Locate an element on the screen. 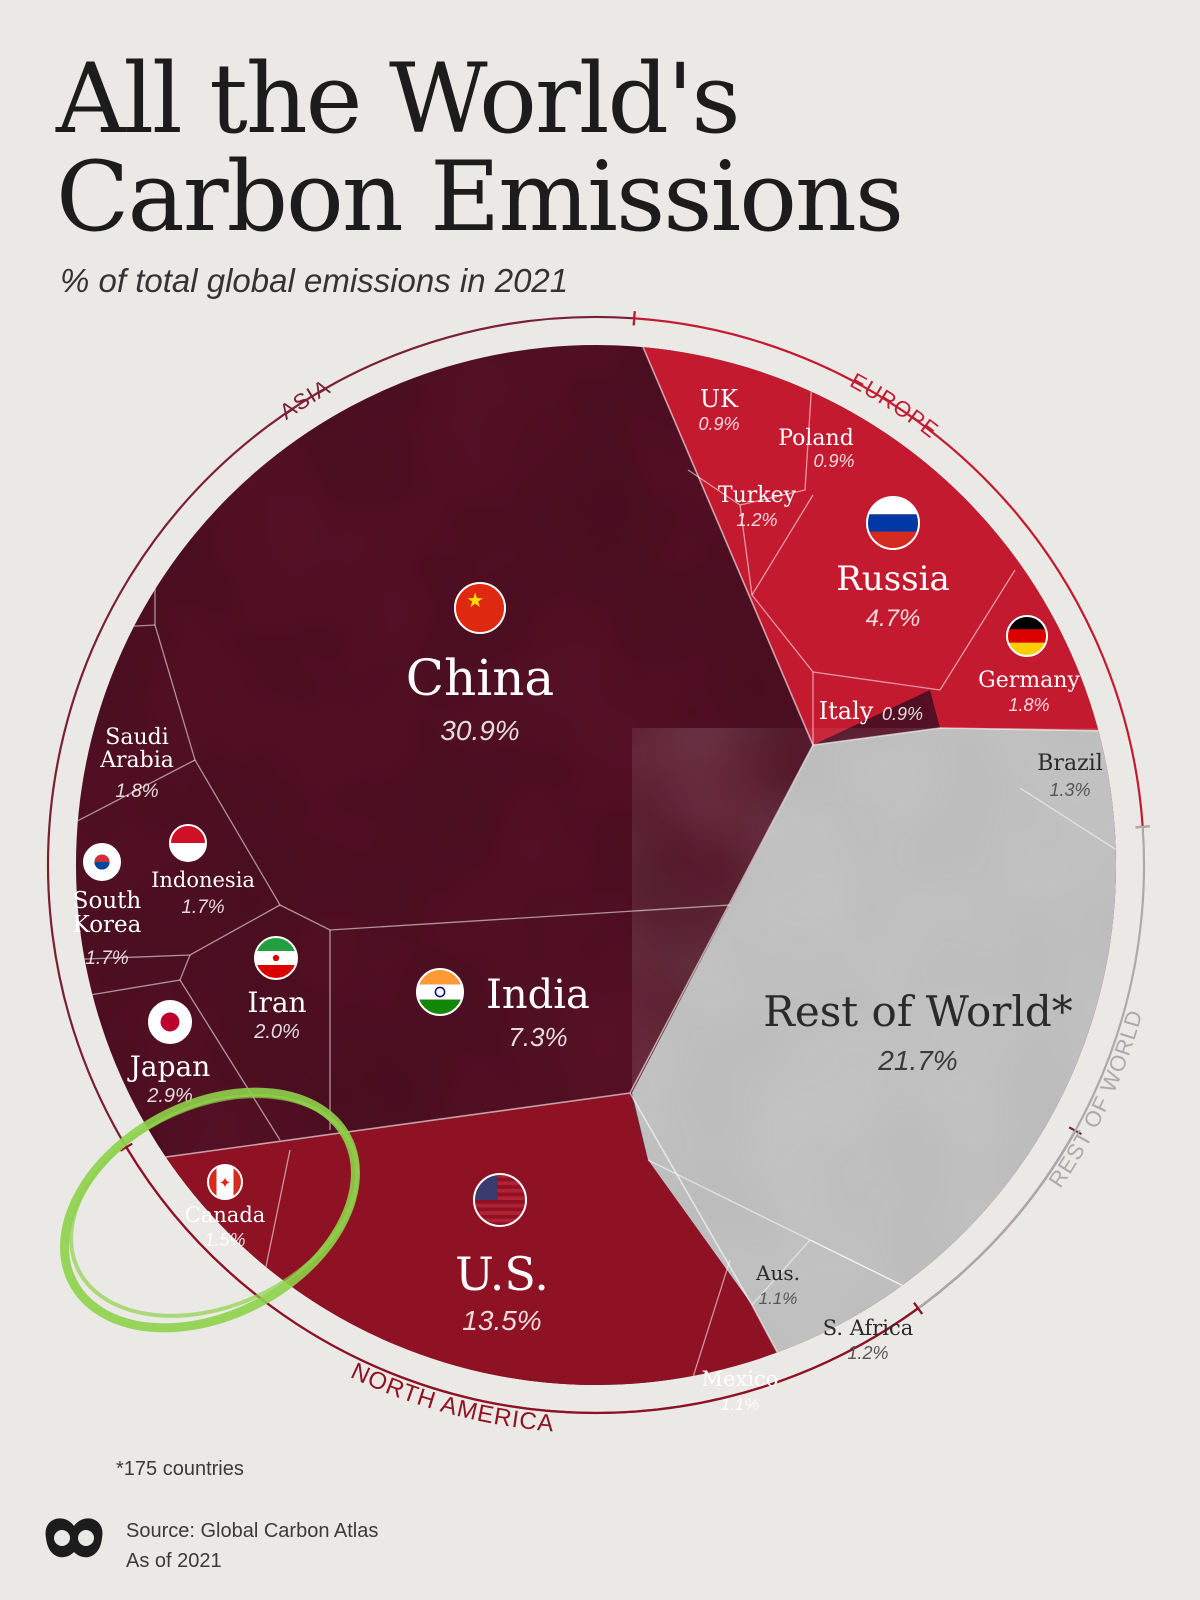 Image resolution: width=1200 pixels, height=1600 pixels. italy-name-label: Italy is located at coordinates (846, 711).